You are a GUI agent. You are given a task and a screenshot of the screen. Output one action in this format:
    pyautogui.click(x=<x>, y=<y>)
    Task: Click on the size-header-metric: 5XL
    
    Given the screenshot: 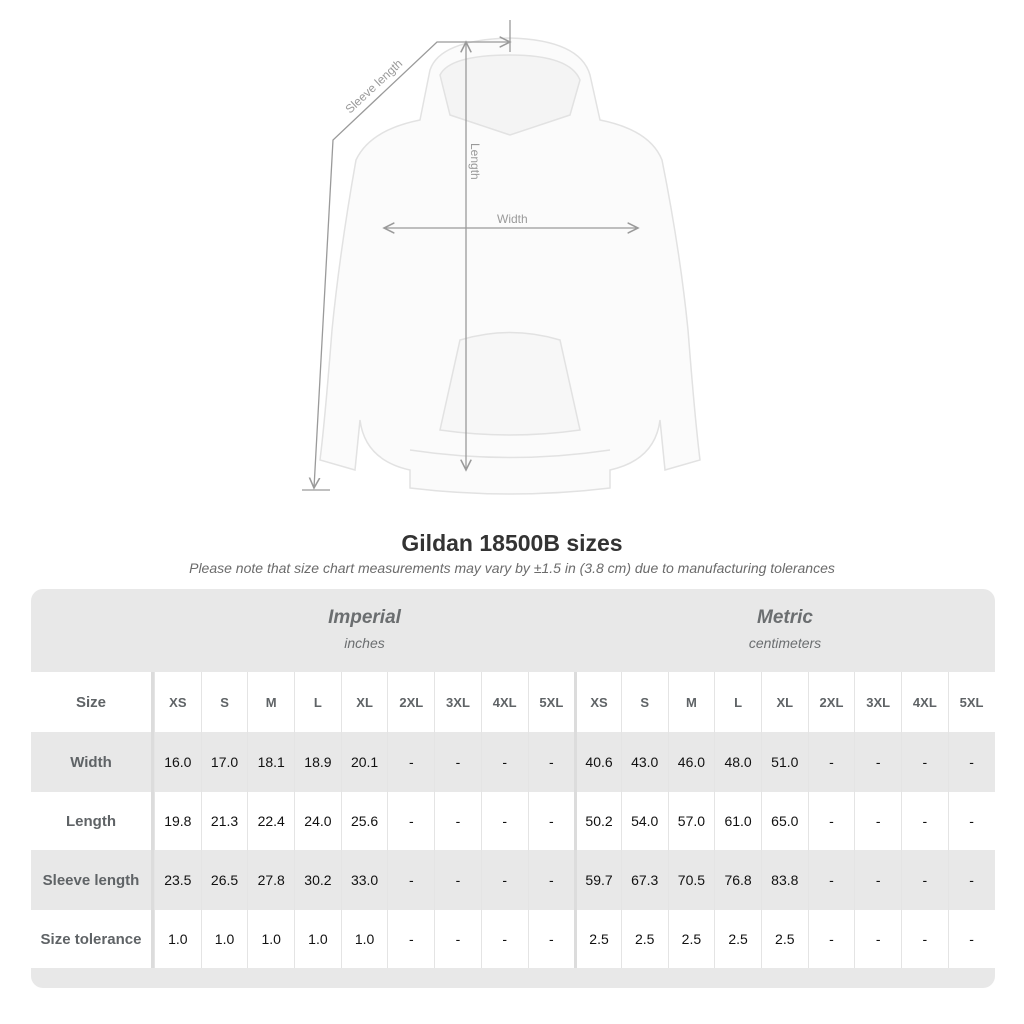 What is the action you would take?
    pyautogui.click(x=971, y=702)
    